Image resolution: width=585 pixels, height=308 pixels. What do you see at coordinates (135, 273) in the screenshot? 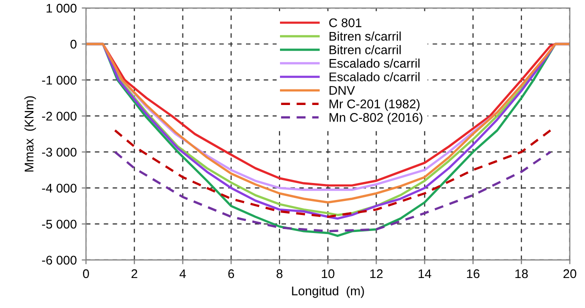
I see `x-tick-label: 2` at bounding box center [135, 273].